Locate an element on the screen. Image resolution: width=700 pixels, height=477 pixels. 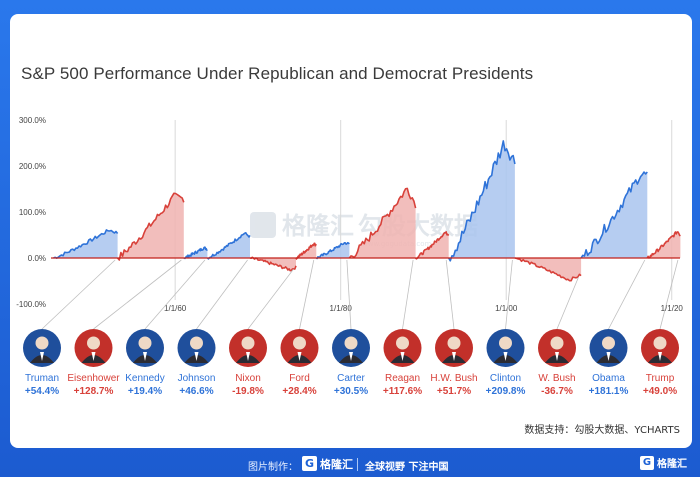
x-tick-label: 1/1/00 is located at coordinates (506, 308).